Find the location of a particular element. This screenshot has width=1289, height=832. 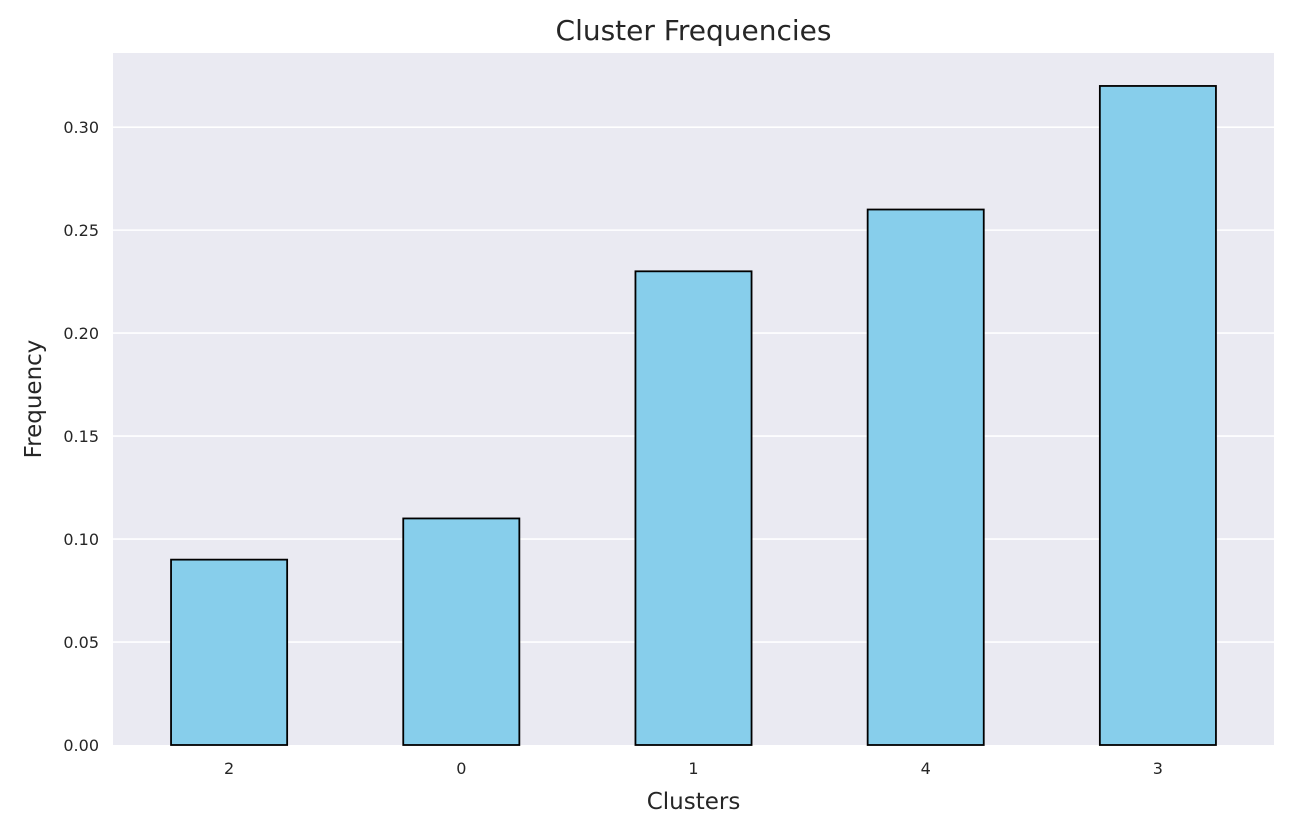

x-tick-label: 0 is located at coordinates (461, 768).